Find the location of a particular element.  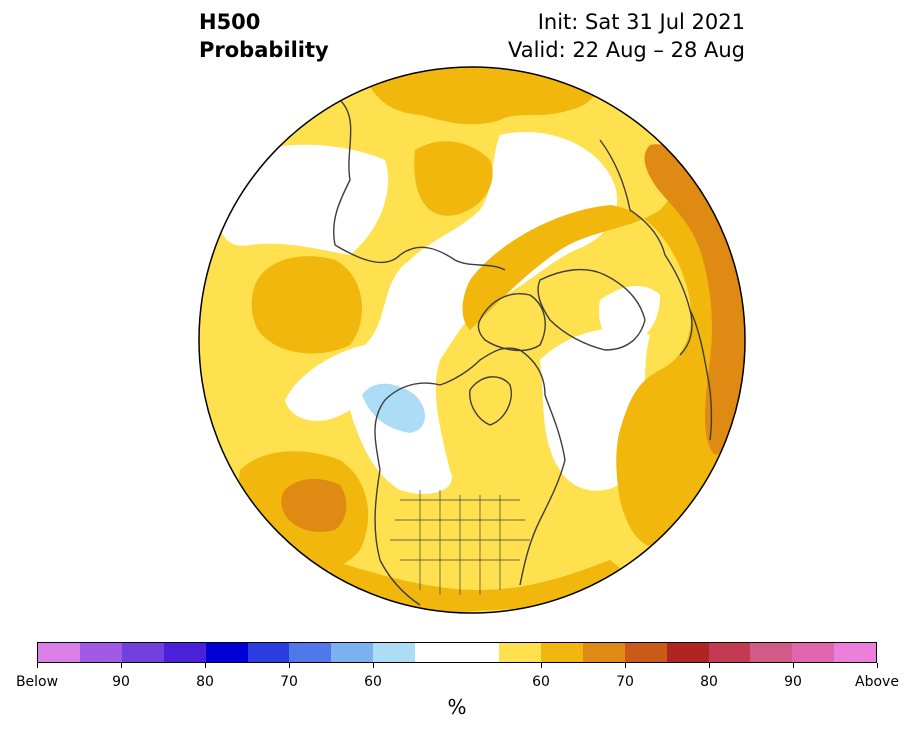

field-gold-siberia is located at coordinates (453, 178).